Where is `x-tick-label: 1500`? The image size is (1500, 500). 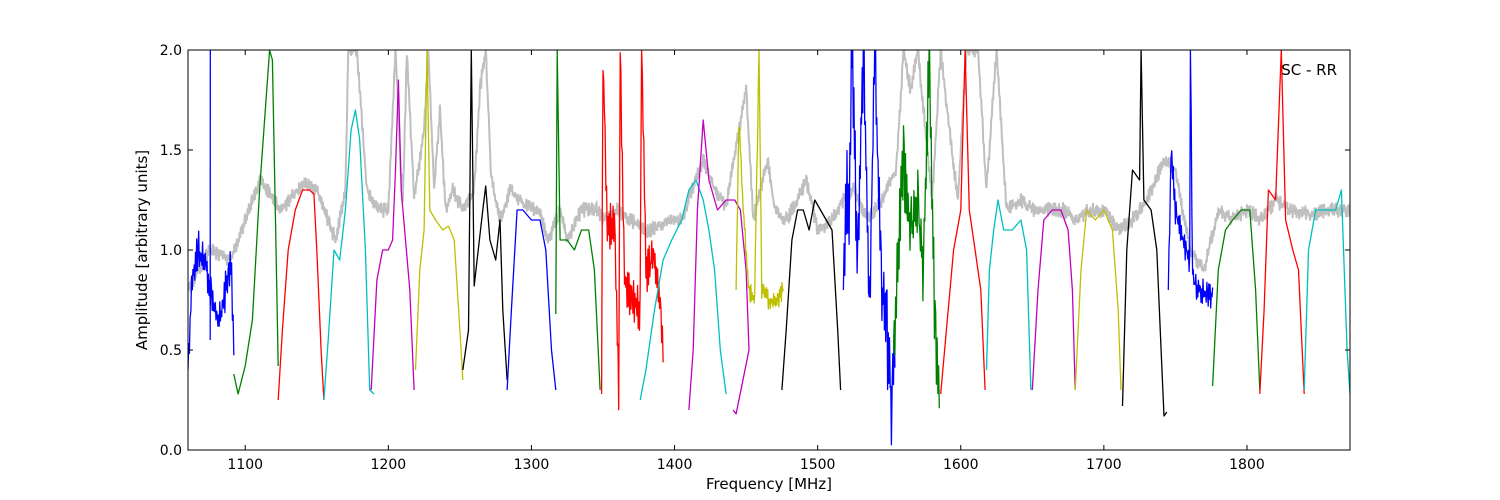
x-tick-label: 1500 is located at coordinates (818, 465).